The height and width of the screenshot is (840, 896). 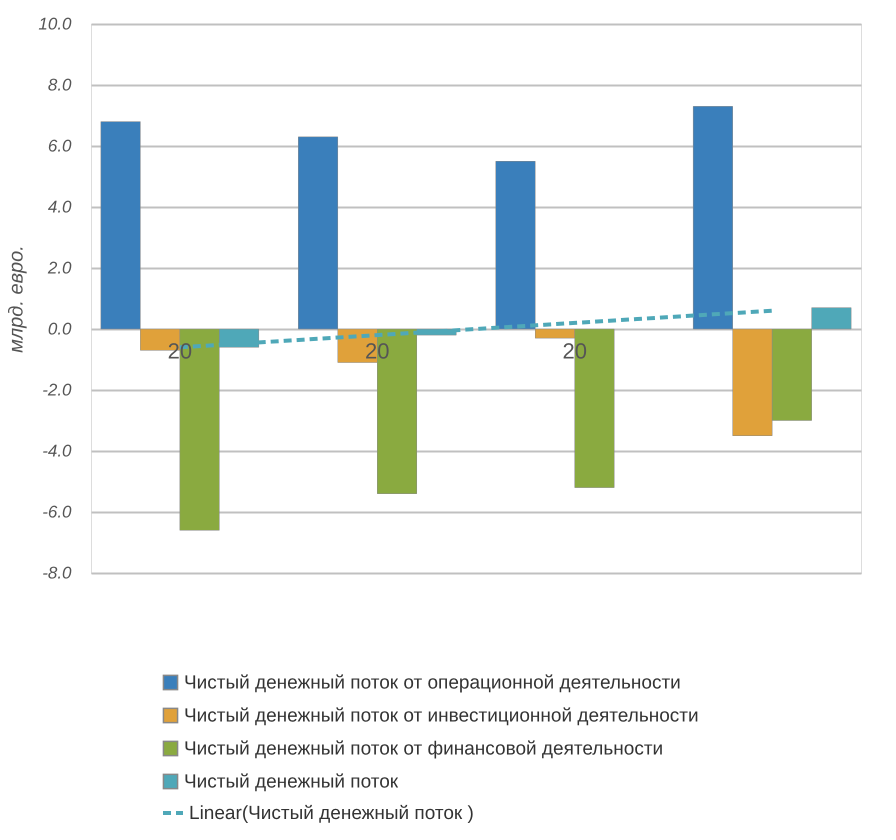 What do you see at coordinates (291, 782) in the screenshot?
I see `legend-label: Чистый денежный поток` at bounding box center [291, 782].